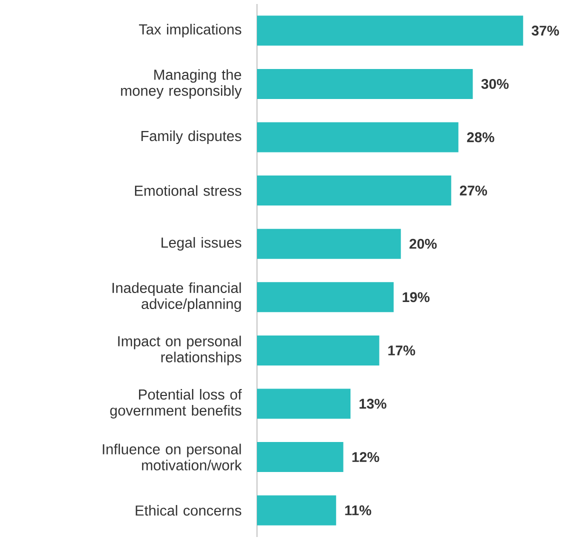  I want to click on data-label: 30%, so click(495, 83).